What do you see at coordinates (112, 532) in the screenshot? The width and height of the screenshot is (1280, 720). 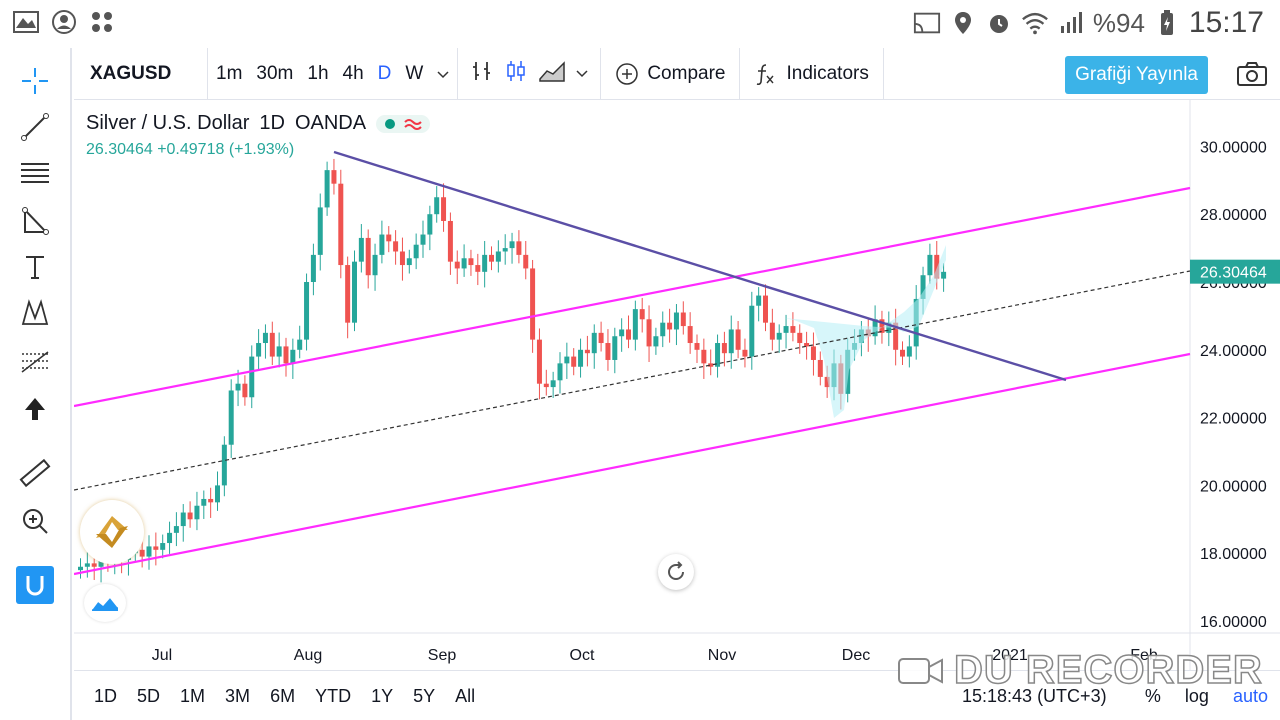 I see `brand-logo` at bounding box center [112, 532].